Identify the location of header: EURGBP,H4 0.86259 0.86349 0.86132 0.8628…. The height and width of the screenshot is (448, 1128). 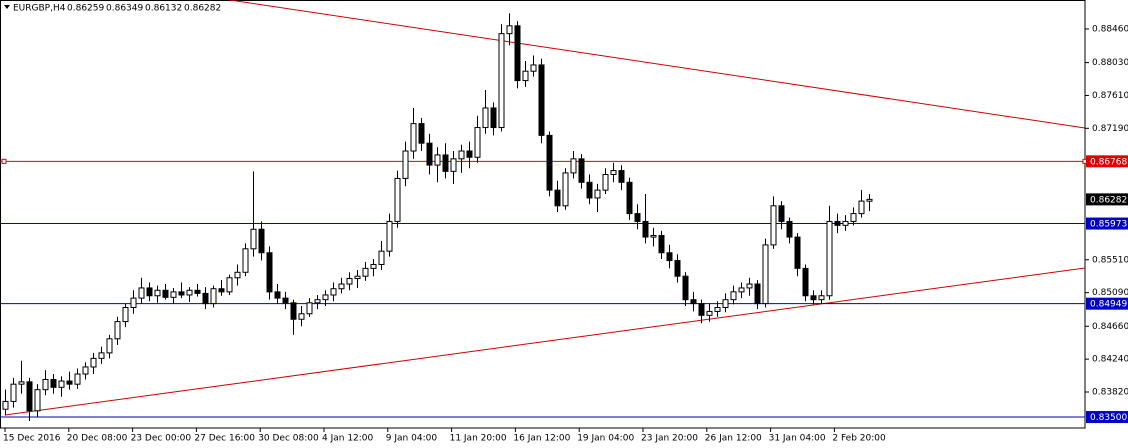
(112, 9).